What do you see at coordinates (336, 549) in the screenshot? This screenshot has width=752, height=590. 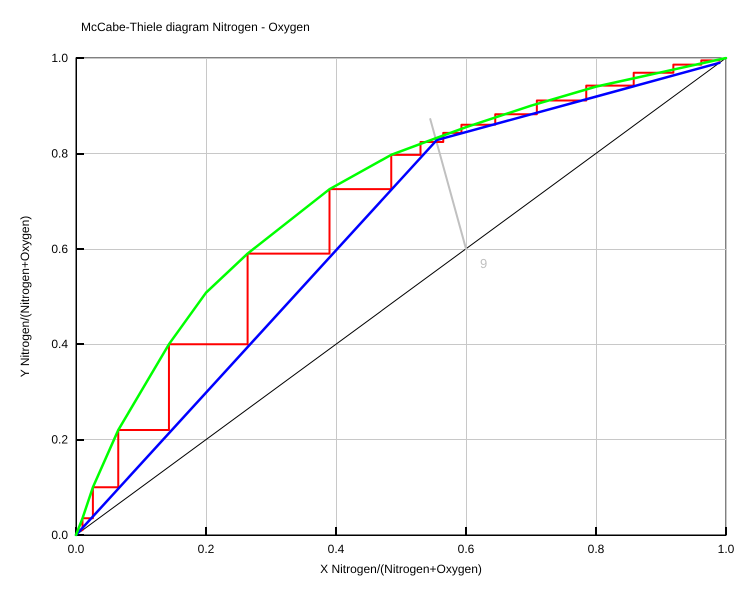 I see `x-tick-label: 0.4` at bounding box center [336, 549].